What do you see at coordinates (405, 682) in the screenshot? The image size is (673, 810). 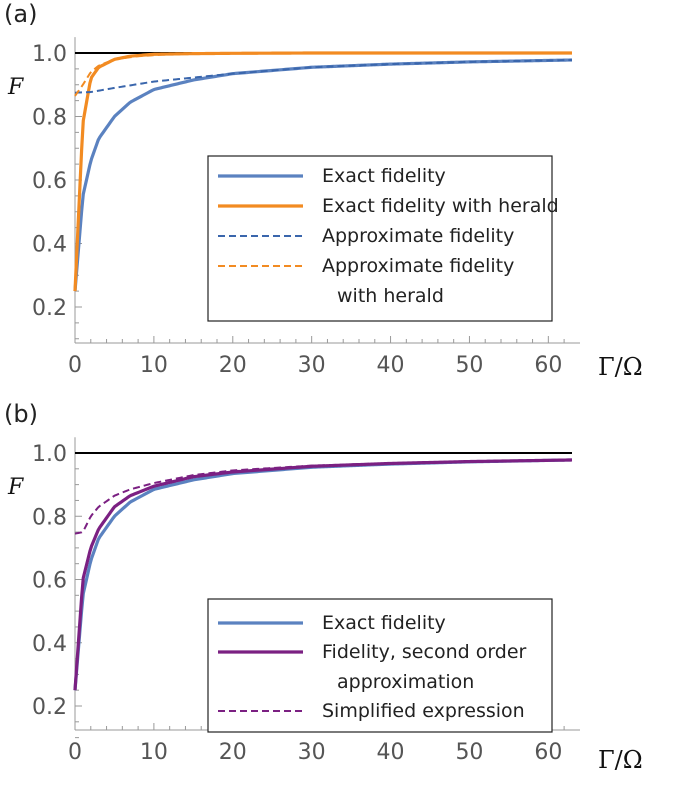 I see `legend-entry: approximation` at bounding box center [405, 682].